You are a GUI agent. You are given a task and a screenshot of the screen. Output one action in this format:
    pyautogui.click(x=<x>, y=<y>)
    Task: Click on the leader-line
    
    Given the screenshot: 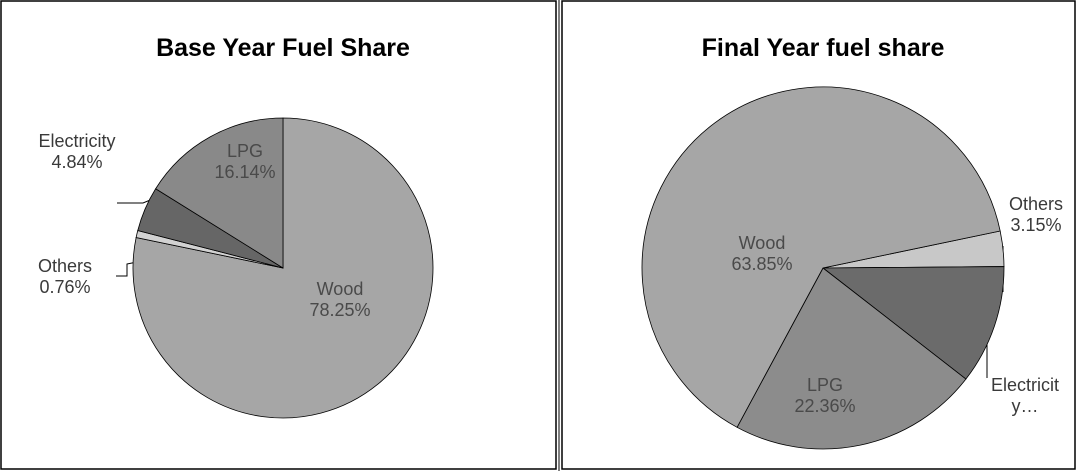 What is the action you would take?
    pyautogui.click(x=127, y=269)
    